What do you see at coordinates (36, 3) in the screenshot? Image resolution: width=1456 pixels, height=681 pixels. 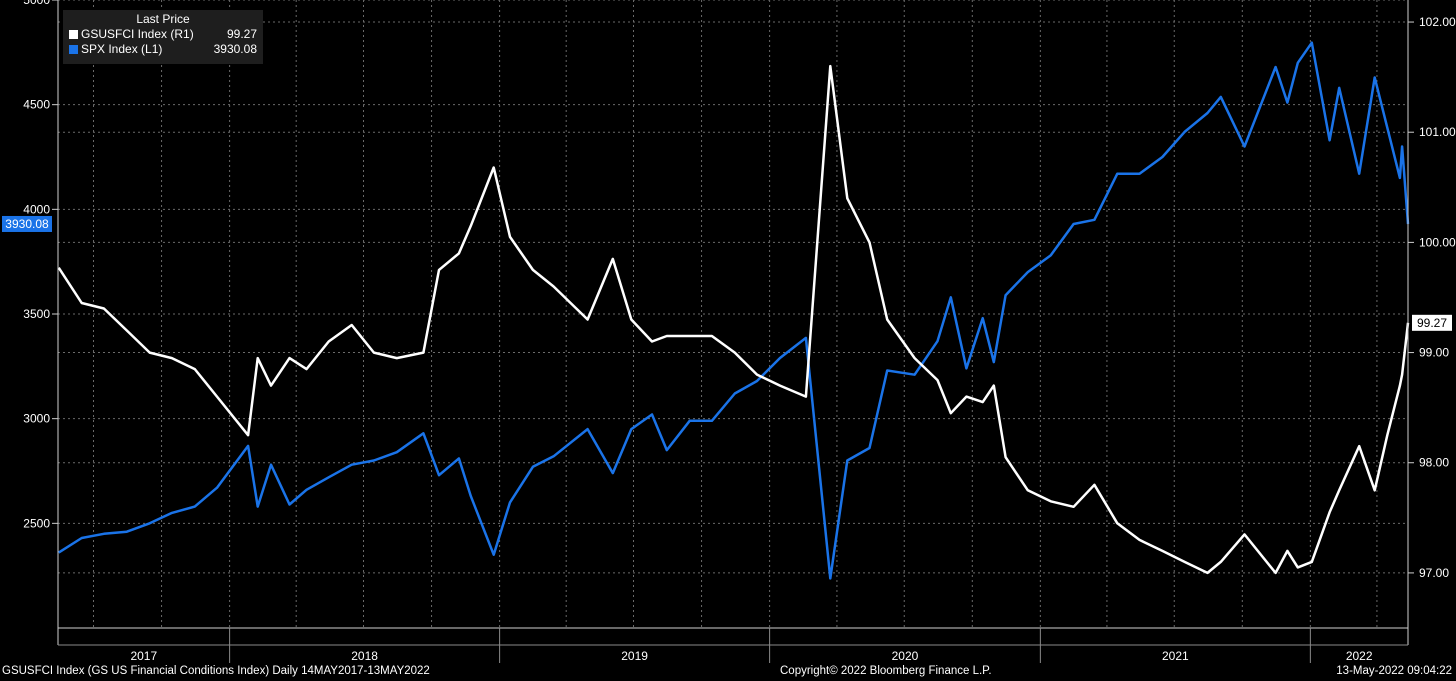 I see `left-tick-label: 5000` at bounding box center [36, 3].